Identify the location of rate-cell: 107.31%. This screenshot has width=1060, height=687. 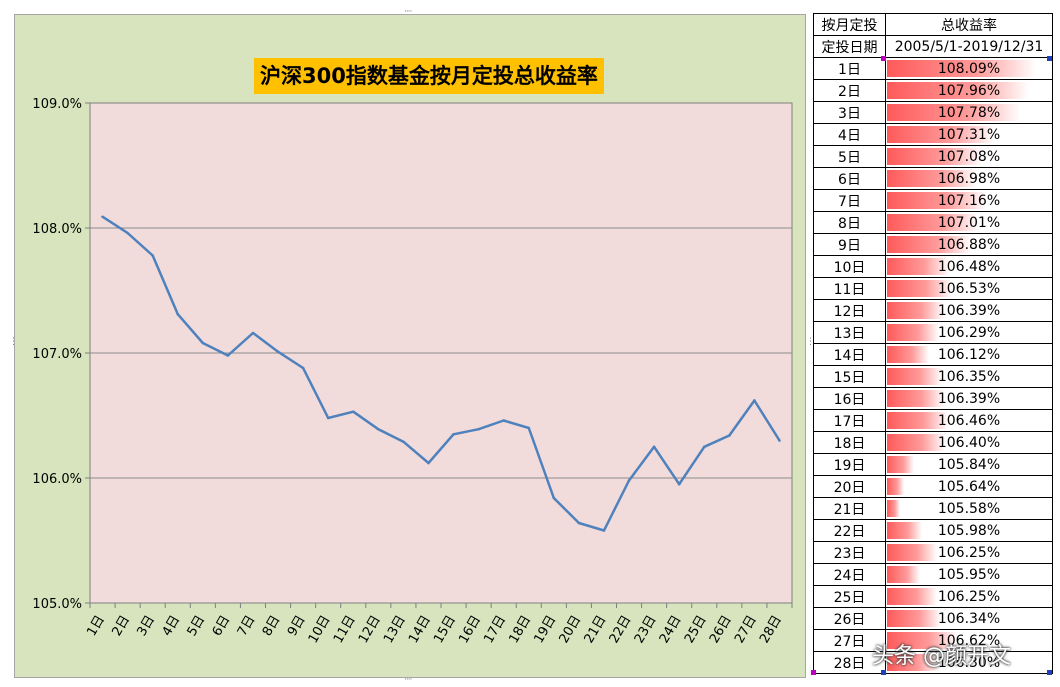
(969, 134).